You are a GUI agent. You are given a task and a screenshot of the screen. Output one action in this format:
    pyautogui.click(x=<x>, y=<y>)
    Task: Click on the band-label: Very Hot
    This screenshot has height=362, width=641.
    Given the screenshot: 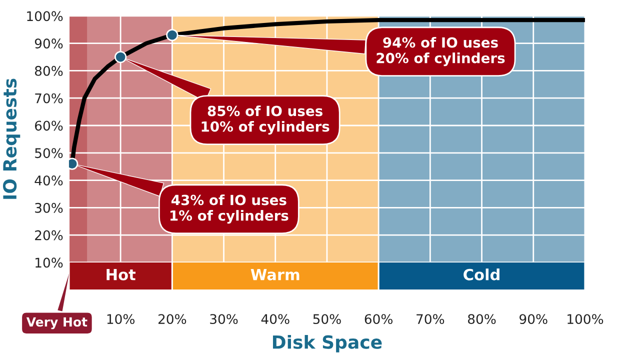 What is the action you would take?
    pyautogui.click(x=57, y=323)
    